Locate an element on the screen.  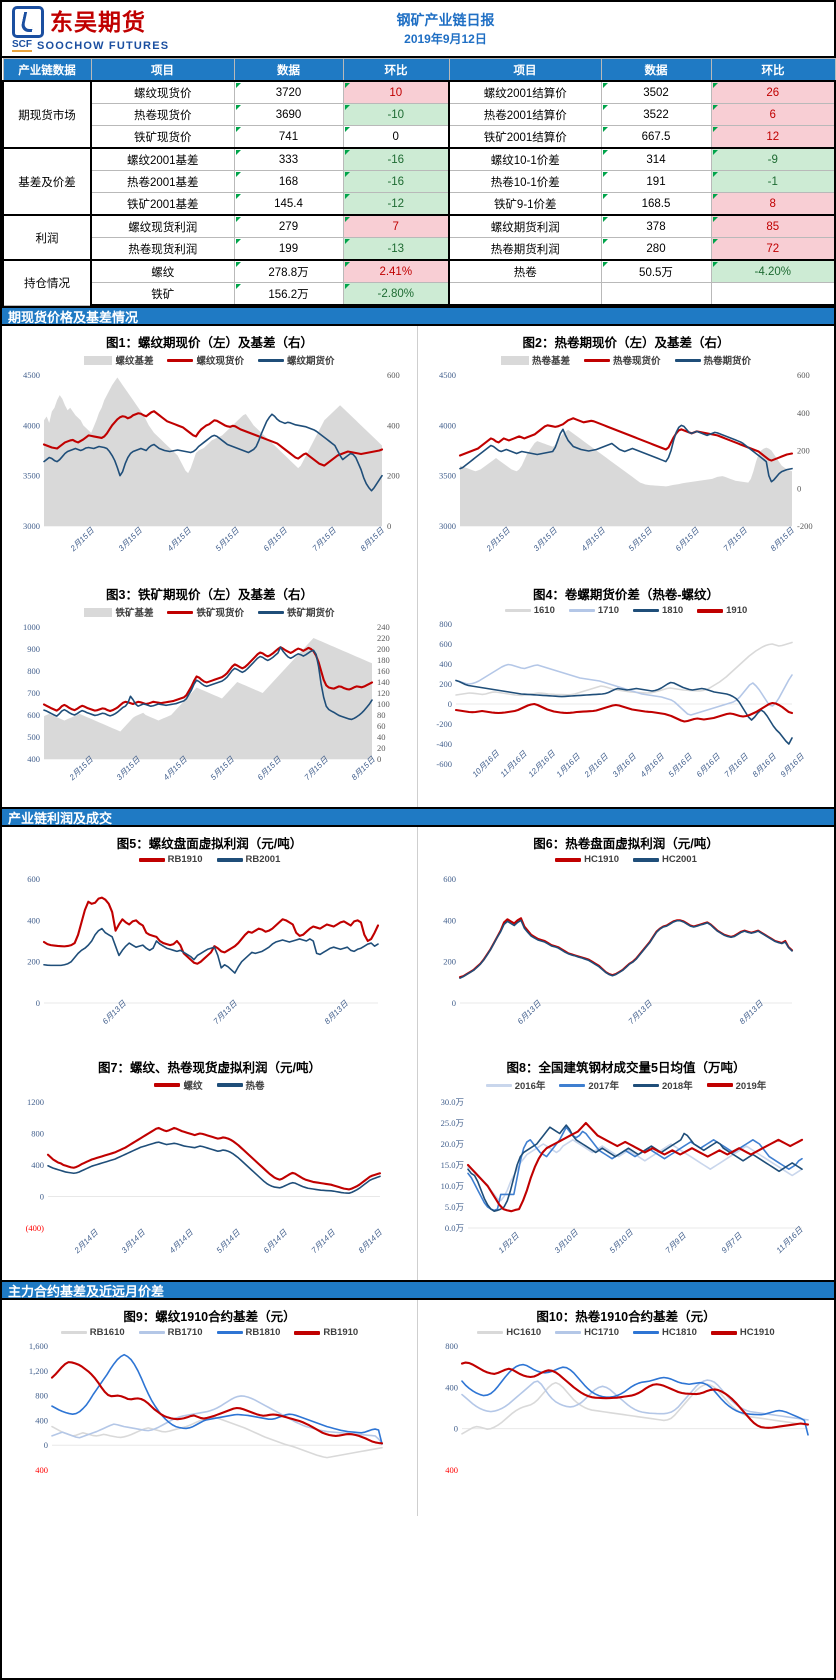
legend-item: 热卷 is located at coordinates (240, 1085).